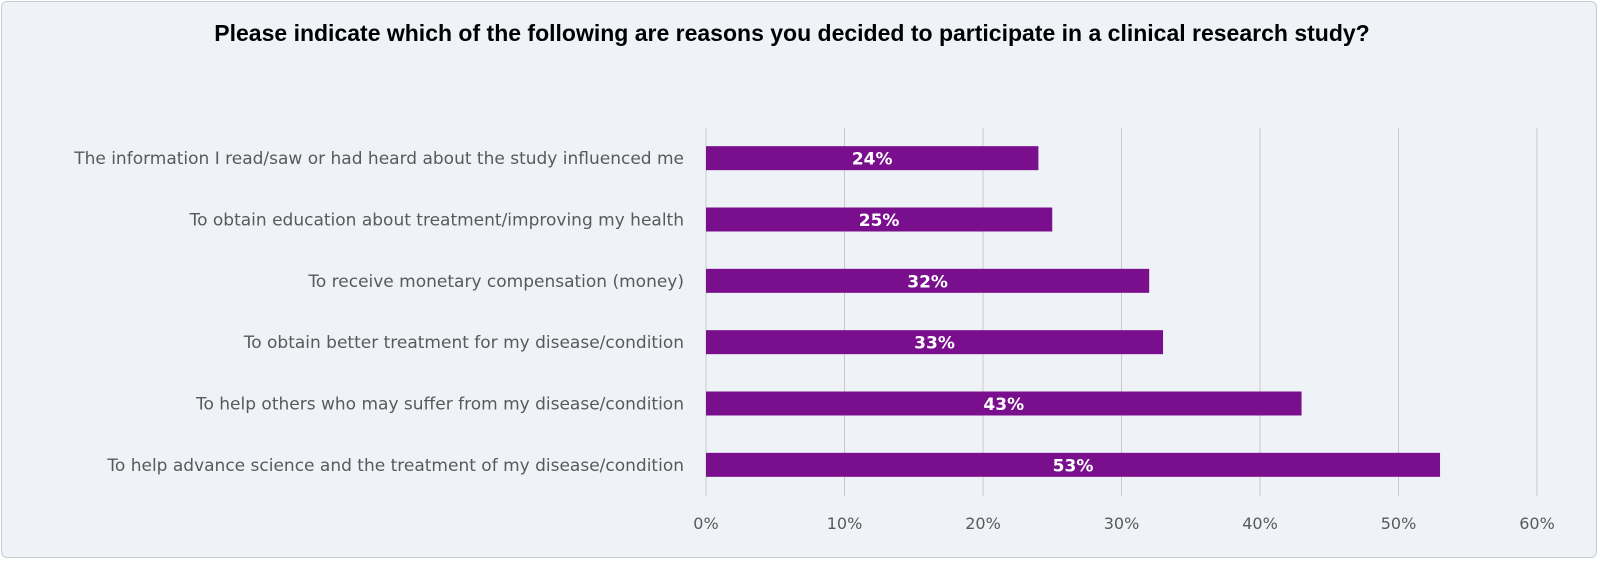 Image resolution: width=1600 pixels, height=561 pixels. I want to click on x-tick-label: 0%, so click(705, 523).